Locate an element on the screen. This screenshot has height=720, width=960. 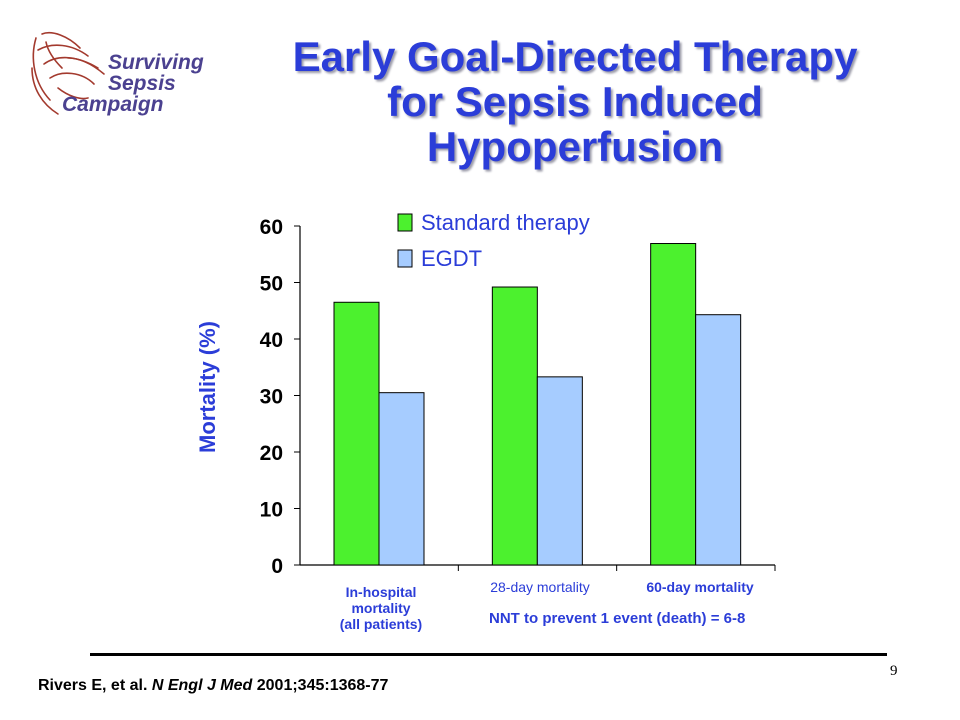
y-tick-label: 0 is located at coordinates (277, 566).